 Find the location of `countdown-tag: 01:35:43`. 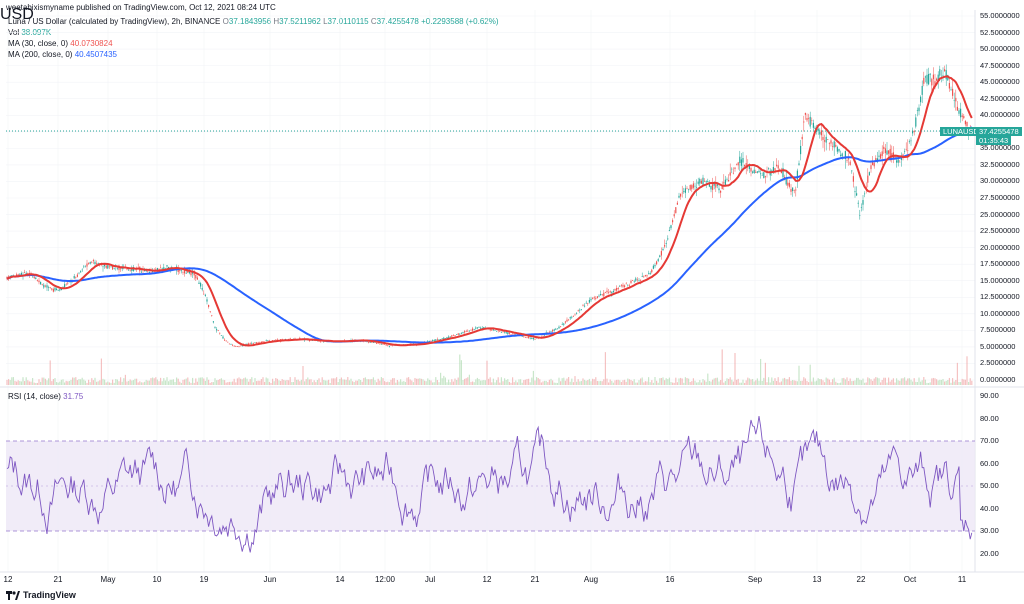

countdown-tag: 01:35:43 is located at coordinates (994, 140).